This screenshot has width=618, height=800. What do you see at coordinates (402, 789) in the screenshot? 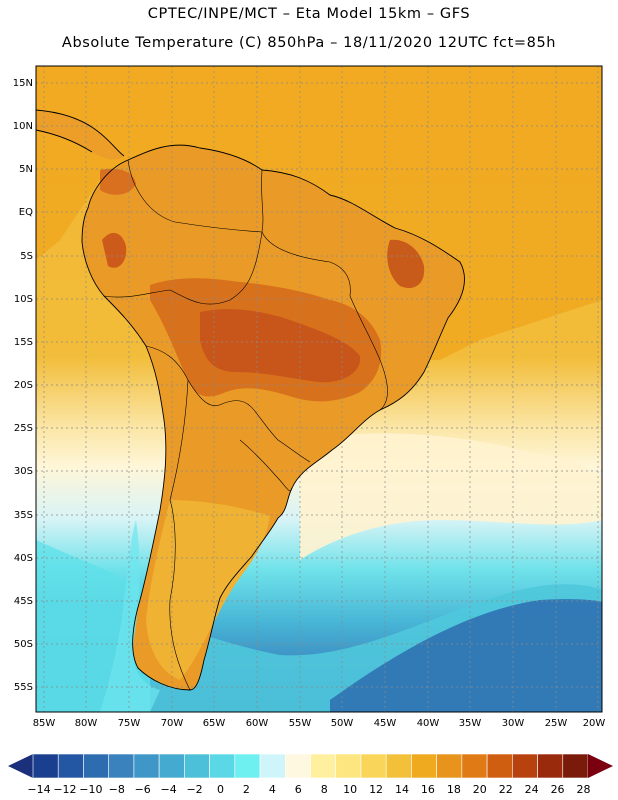
I see `colorbar-label: 14` at bounding box center [402, 789].